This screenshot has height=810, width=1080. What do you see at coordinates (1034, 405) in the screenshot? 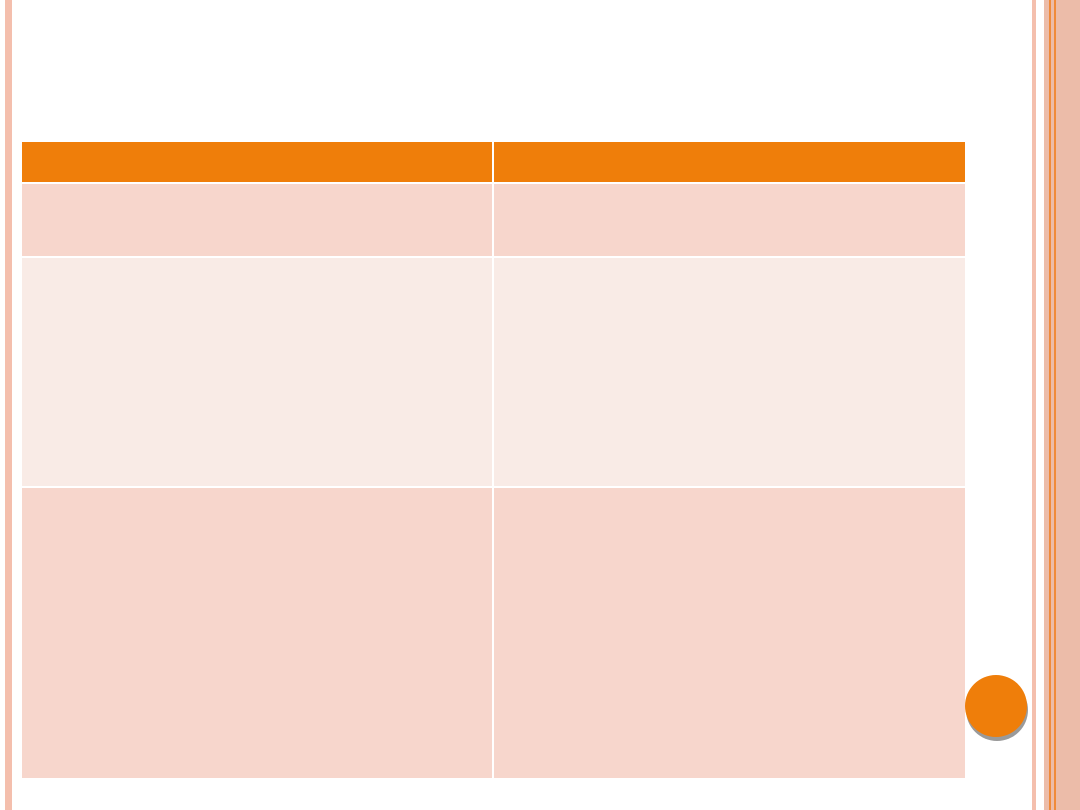
I see `right-thin-border` at bounding box center [1034, 405].